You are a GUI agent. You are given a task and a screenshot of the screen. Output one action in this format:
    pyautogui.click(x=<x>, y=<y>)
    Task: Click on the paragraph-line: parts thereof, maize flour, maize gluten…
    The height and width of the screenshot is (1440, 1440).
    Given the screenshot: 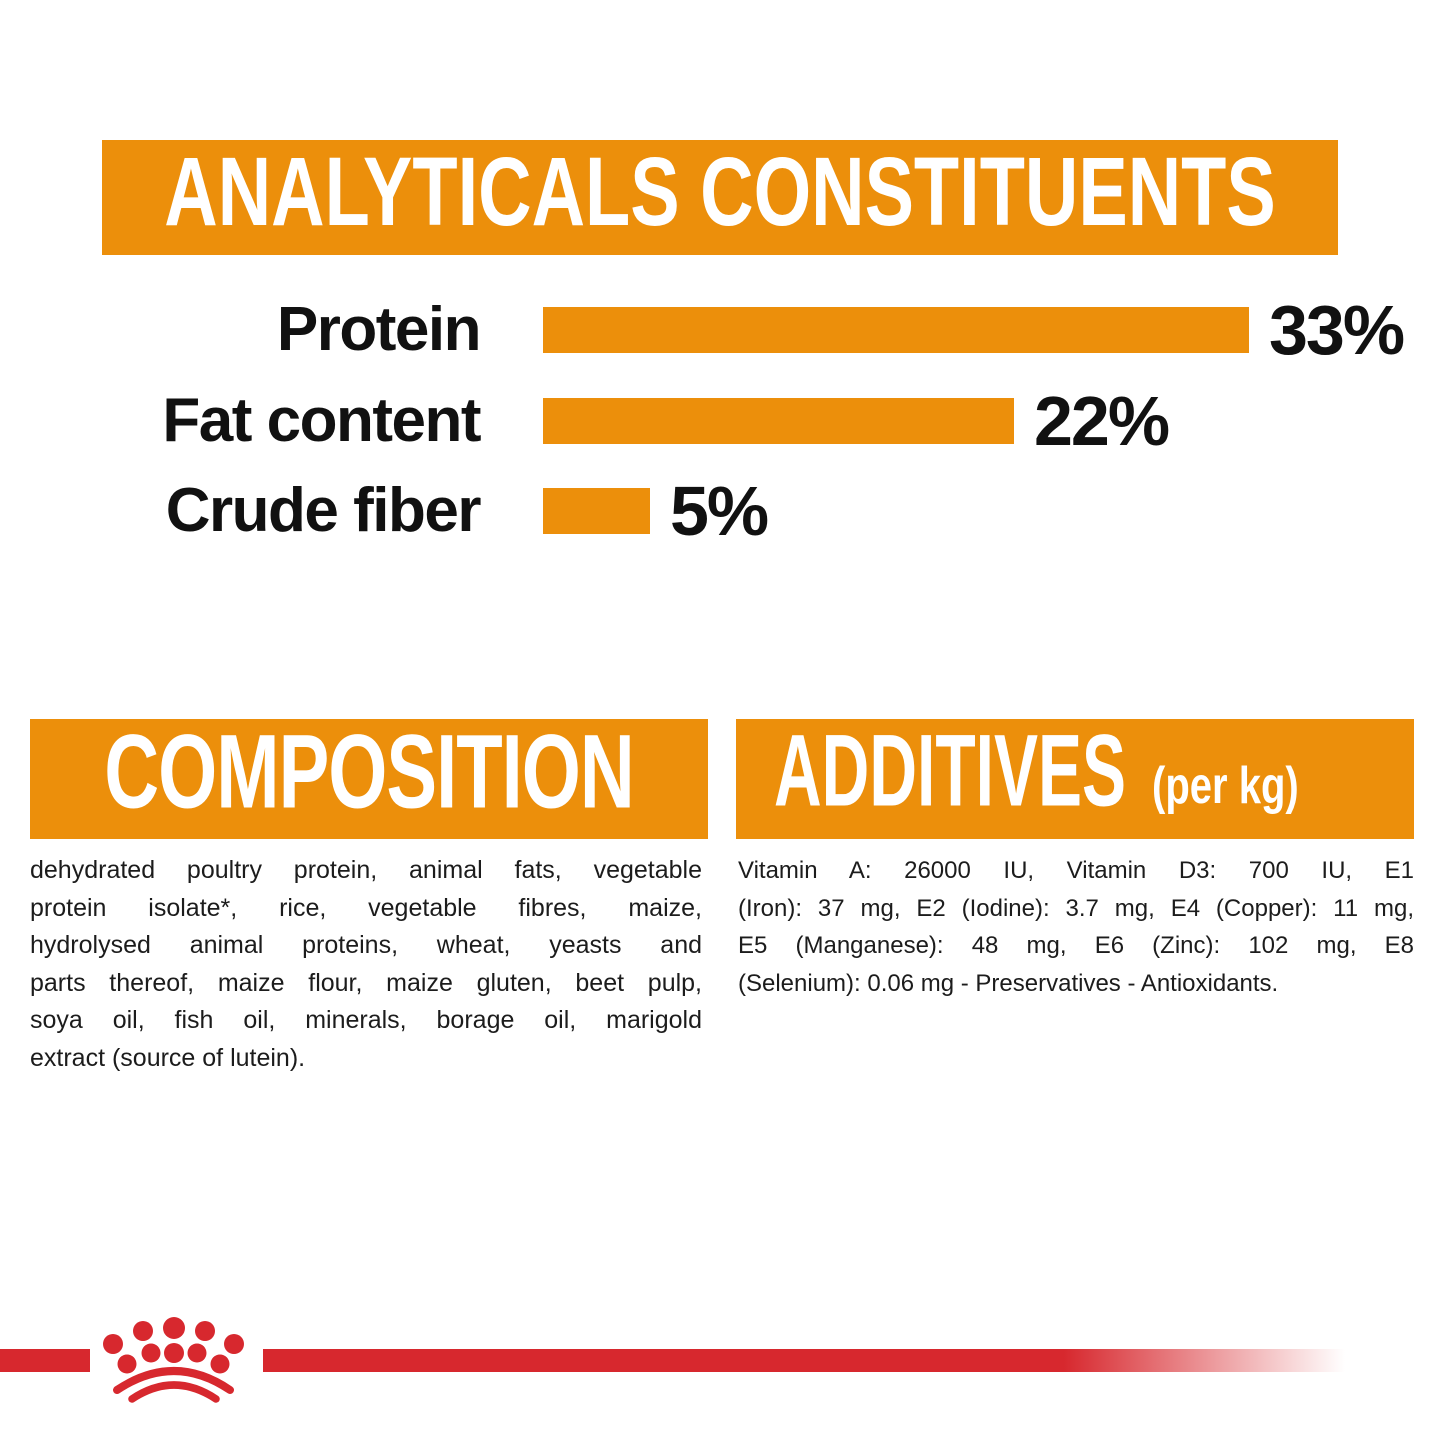 What is the action you would take?
    pyautogui.click(x=366, y=982)
    